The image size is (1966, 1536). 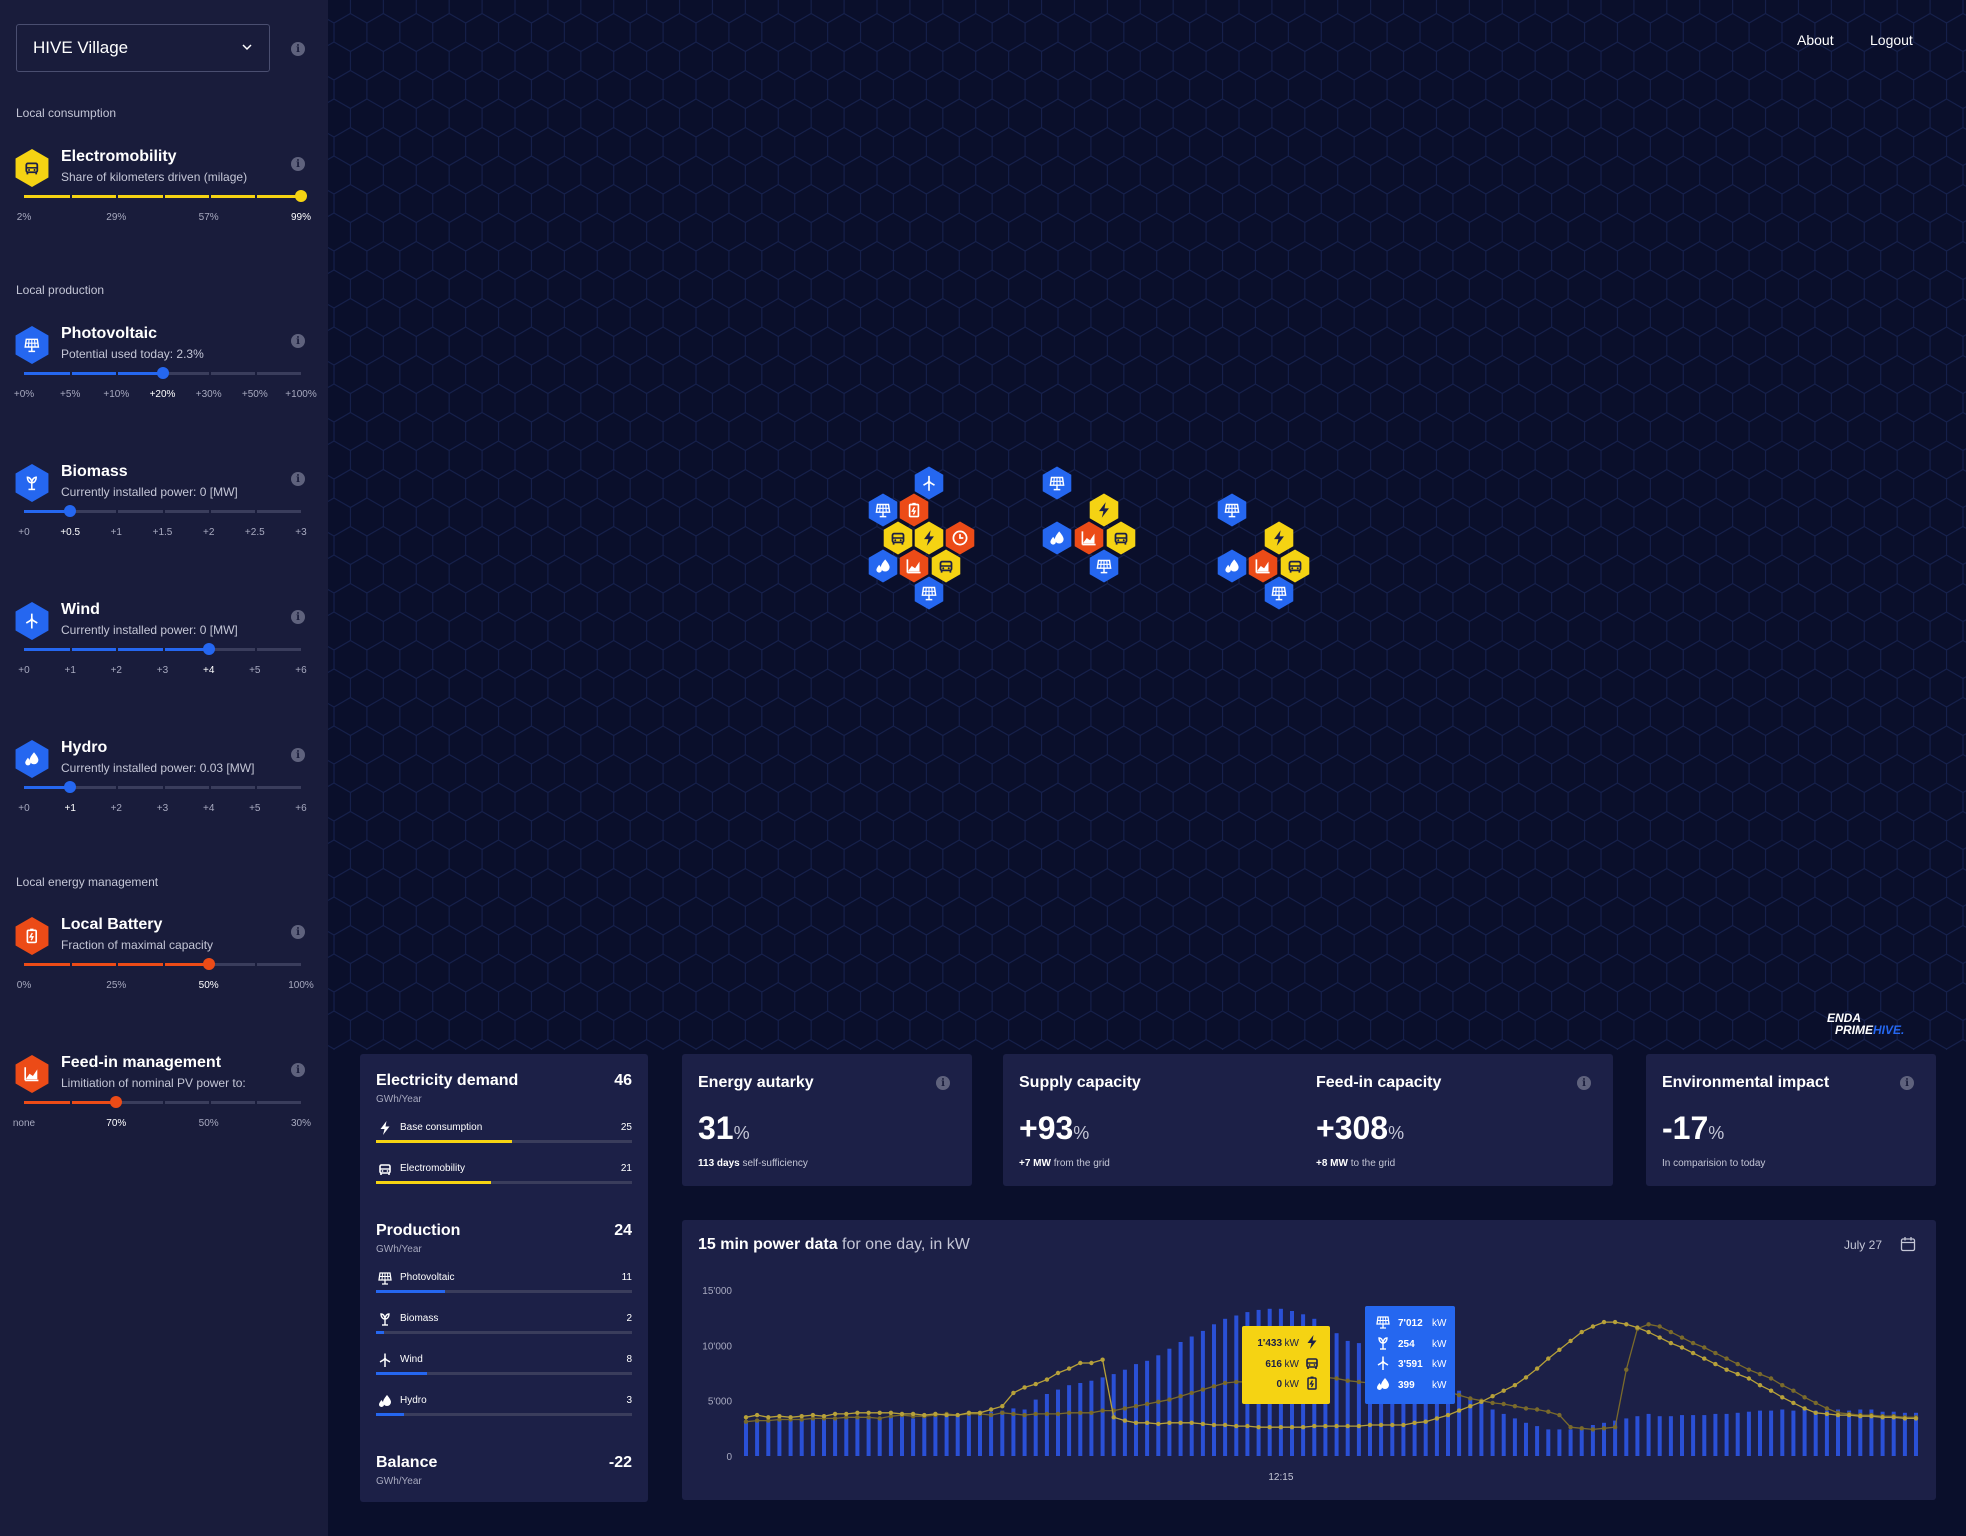 I want to click on slider-tick: +50%, so click(x=254, y=394).